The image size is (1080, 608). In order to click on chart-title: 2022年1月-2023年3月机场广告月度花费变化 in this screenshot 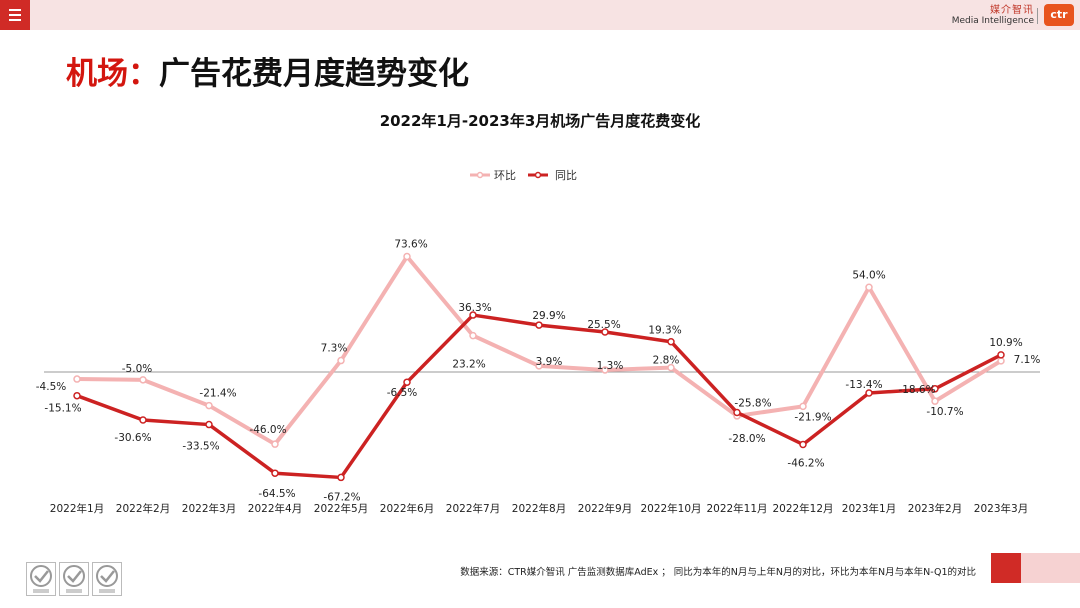, I will do `click(540, 121)`.